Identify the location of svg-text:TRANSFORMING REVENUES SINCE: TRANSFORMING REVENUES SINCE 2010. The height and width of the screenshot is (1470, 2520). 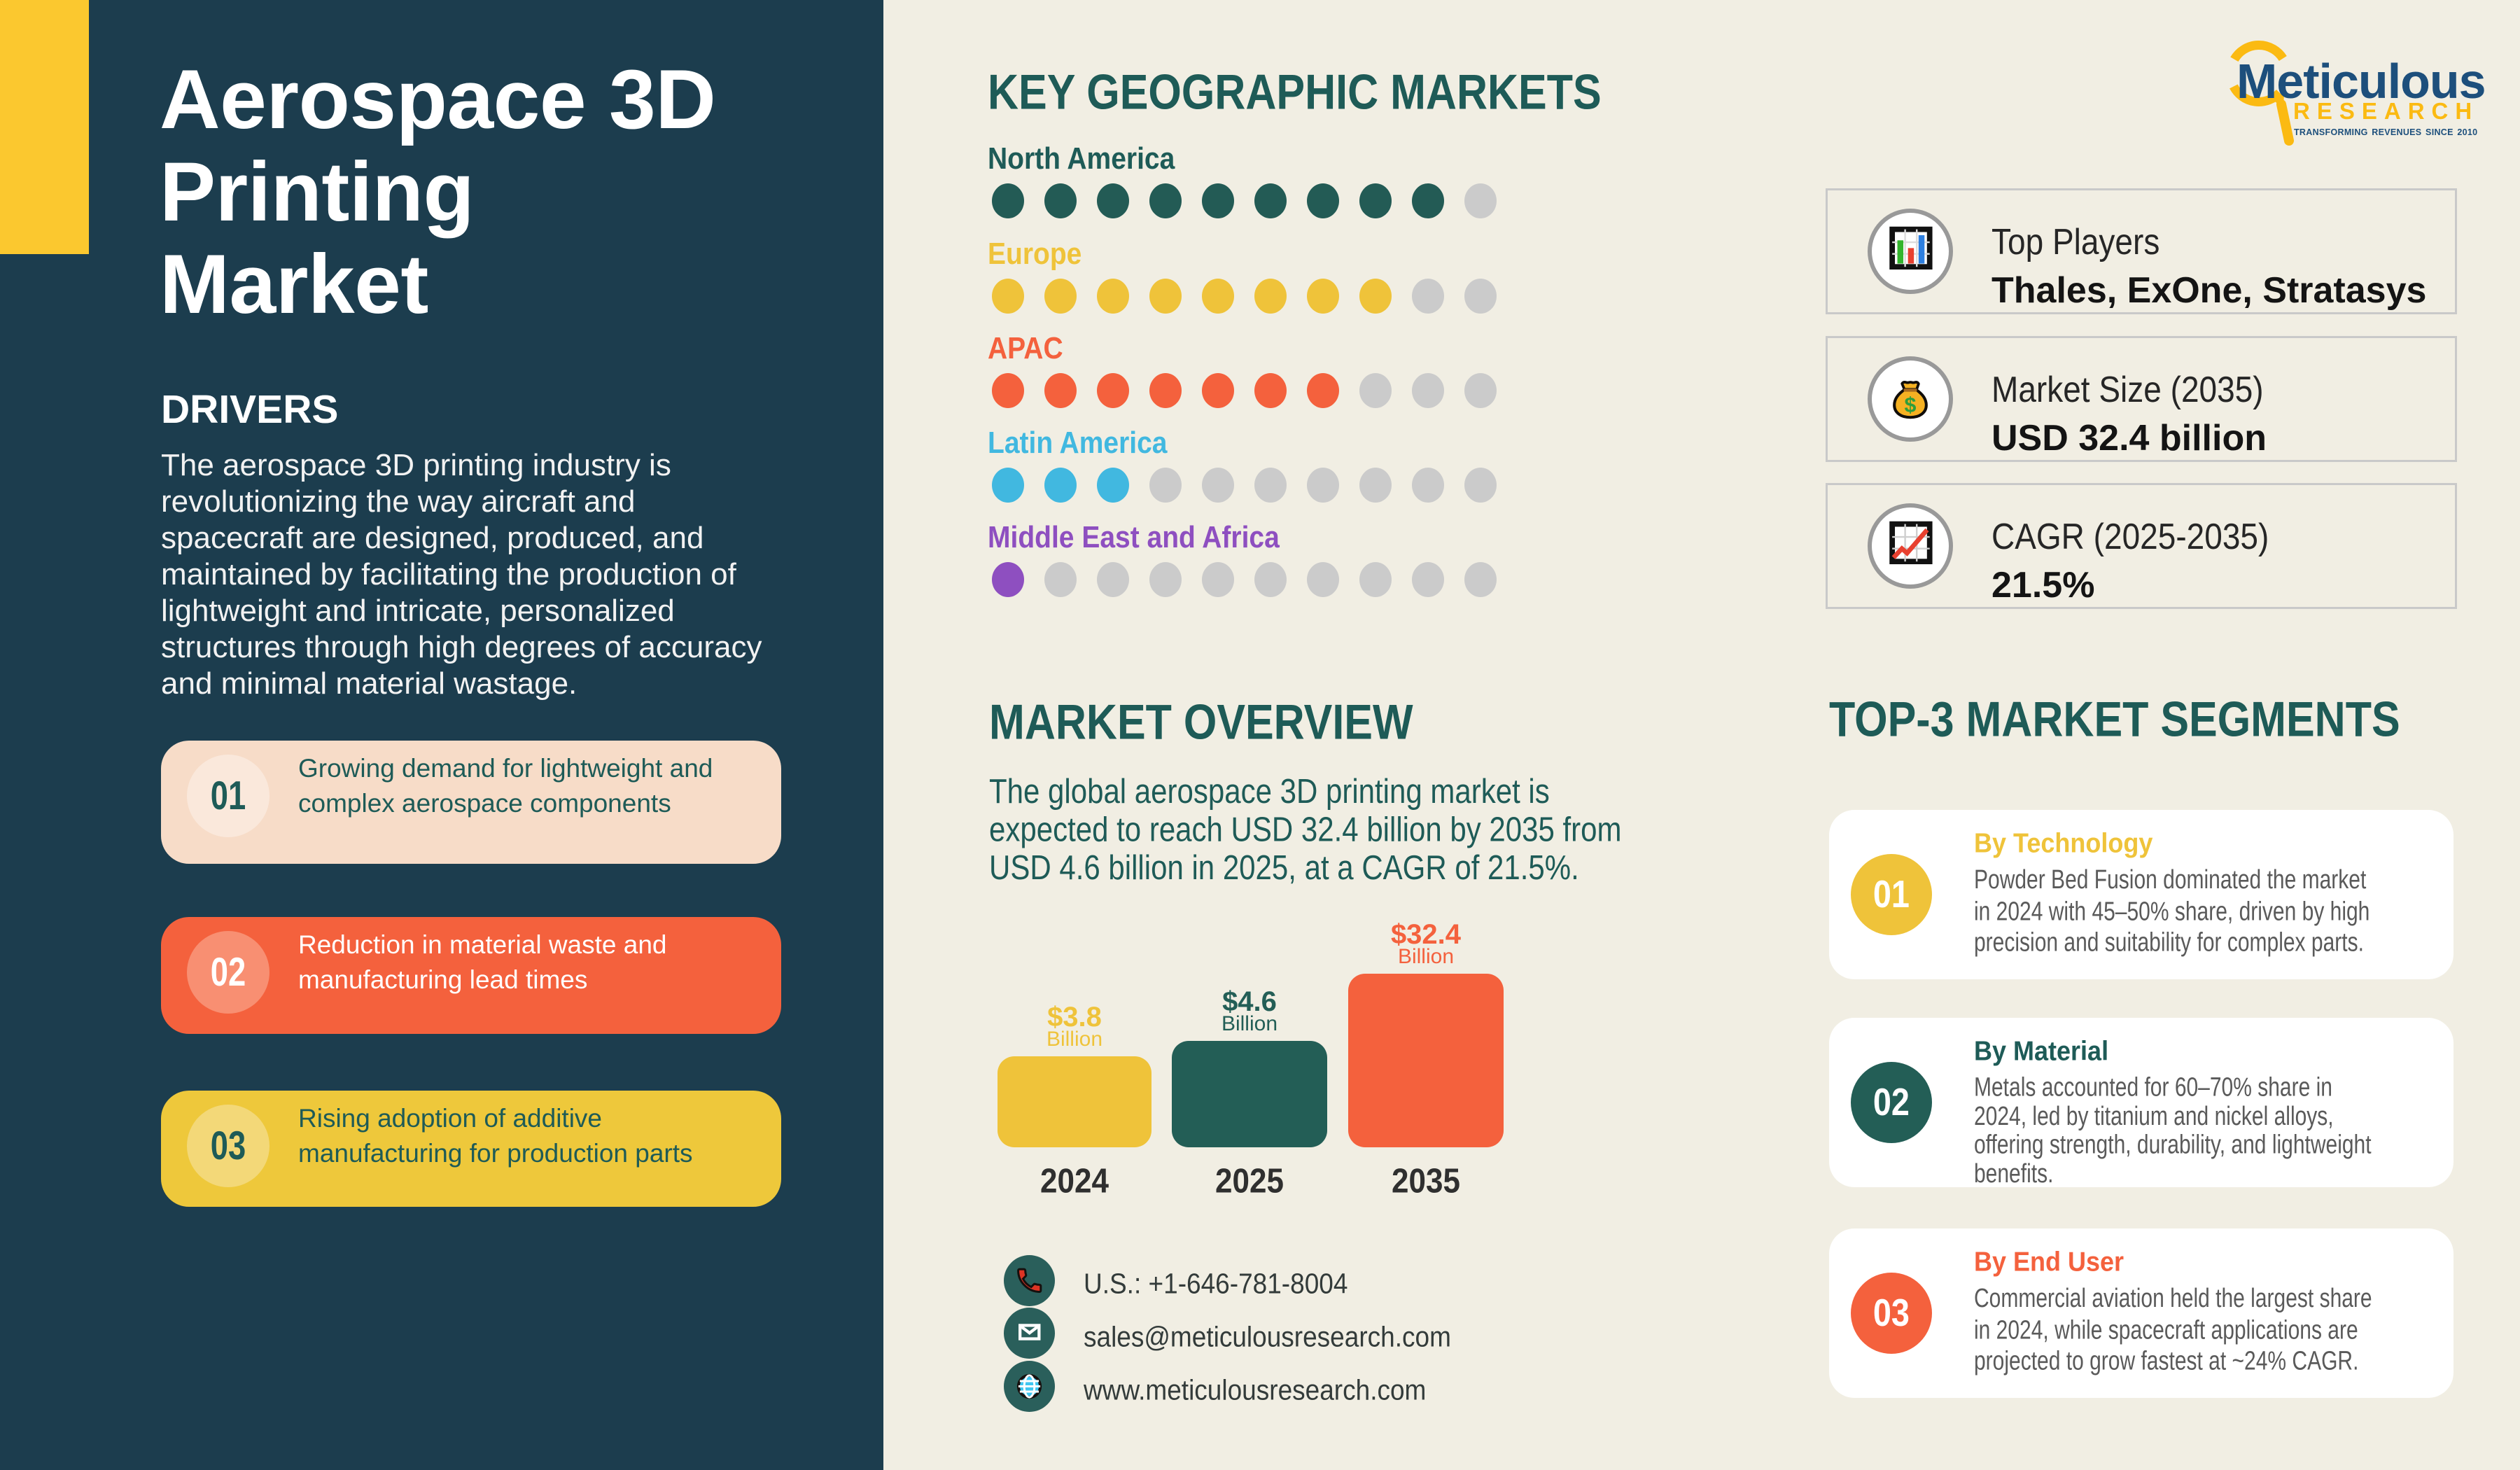
(2385, 132).